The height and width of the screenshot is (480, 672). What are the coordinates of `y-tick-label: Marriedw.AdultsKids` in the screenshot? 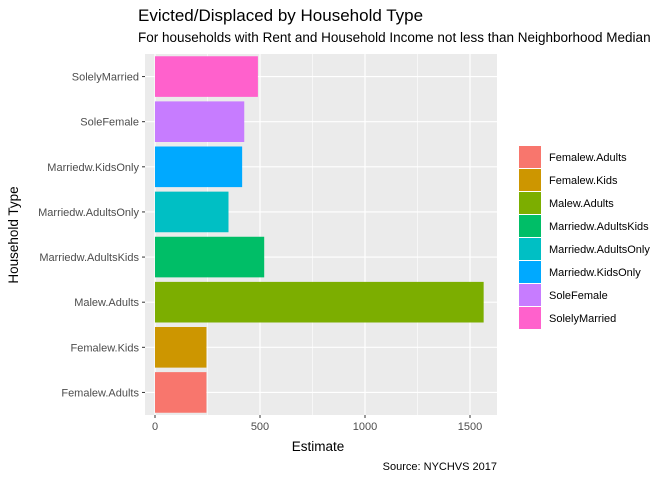 It's located at (89, 258).